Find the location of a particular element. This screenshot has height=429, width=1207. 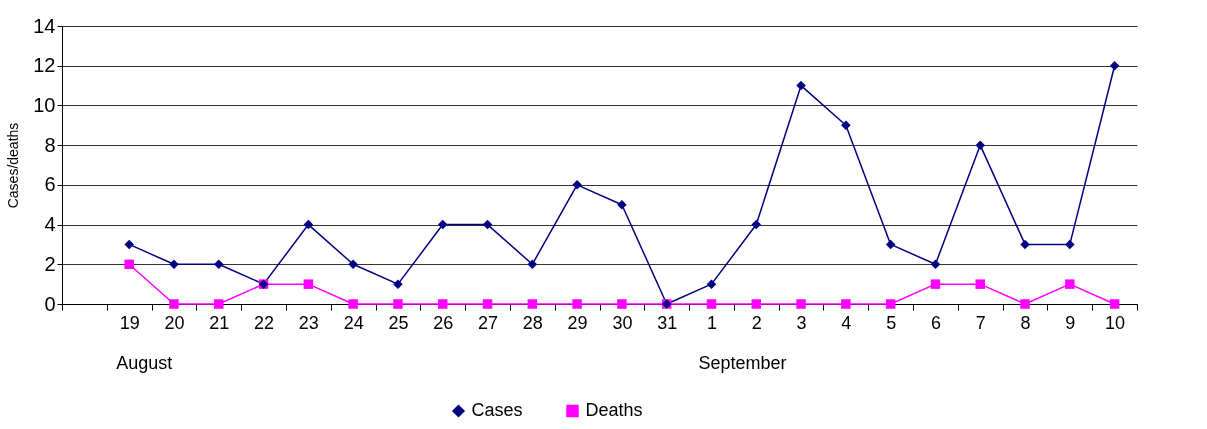

y-tick-label: 14 is located at coordinates (44, 25).